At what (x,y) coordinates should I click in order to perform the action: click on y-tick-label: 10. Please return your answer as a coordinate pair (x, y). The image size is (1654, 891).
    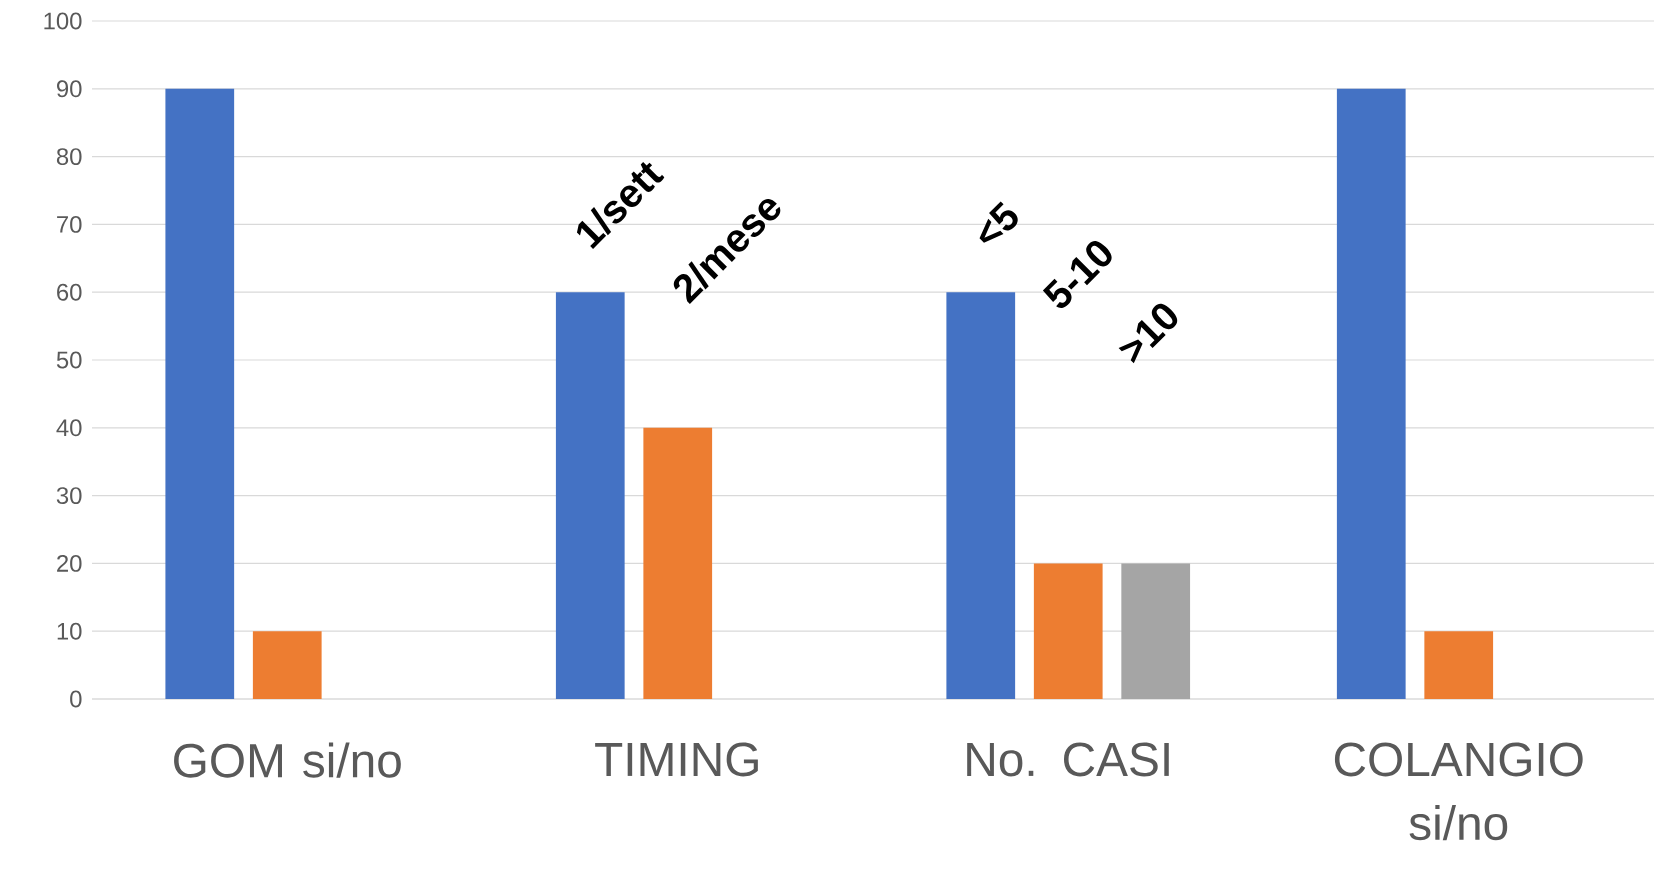
    Looking at the image, I should click on (69, 631).